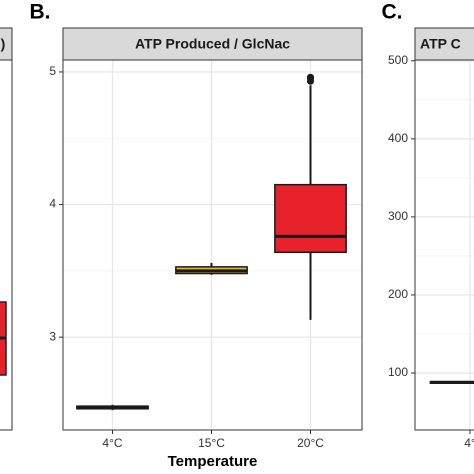  Describe the element at coordinates (310, 218) in the screenshot. I see `box` at that location.